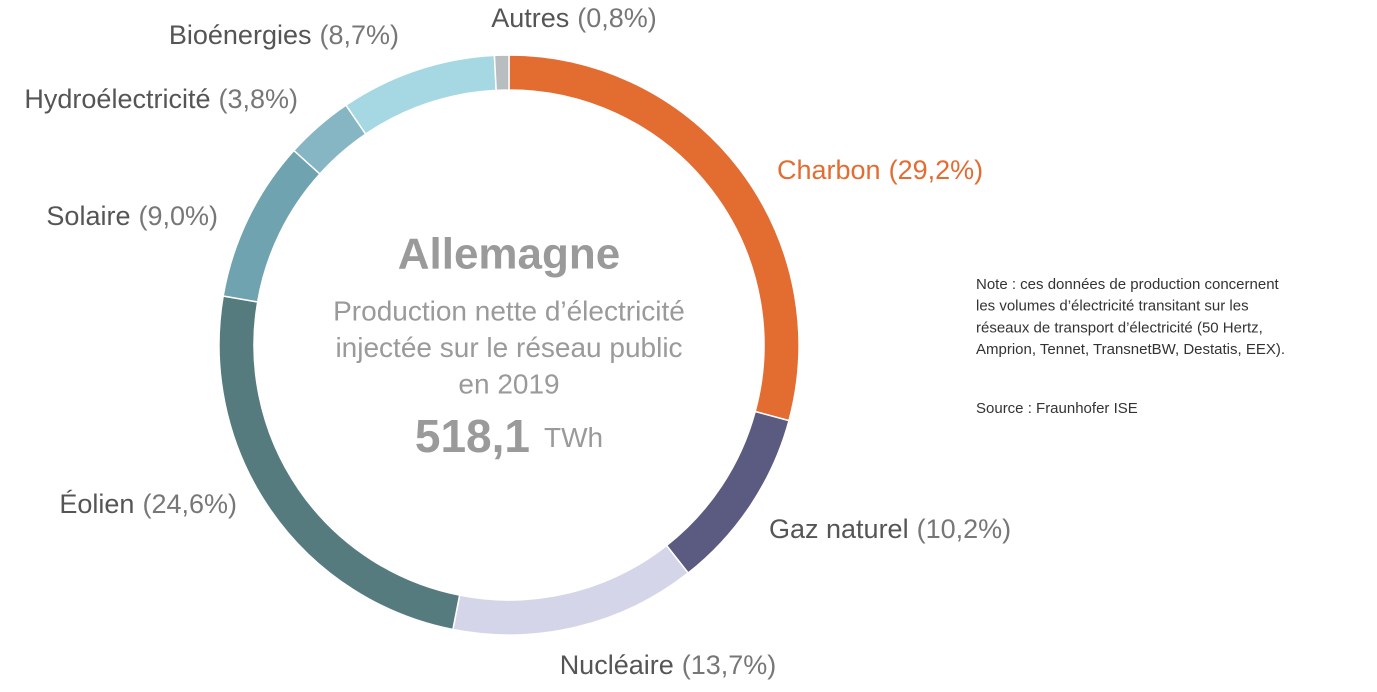  I want to click on percent-label: (29,2%), so click(936, 170).